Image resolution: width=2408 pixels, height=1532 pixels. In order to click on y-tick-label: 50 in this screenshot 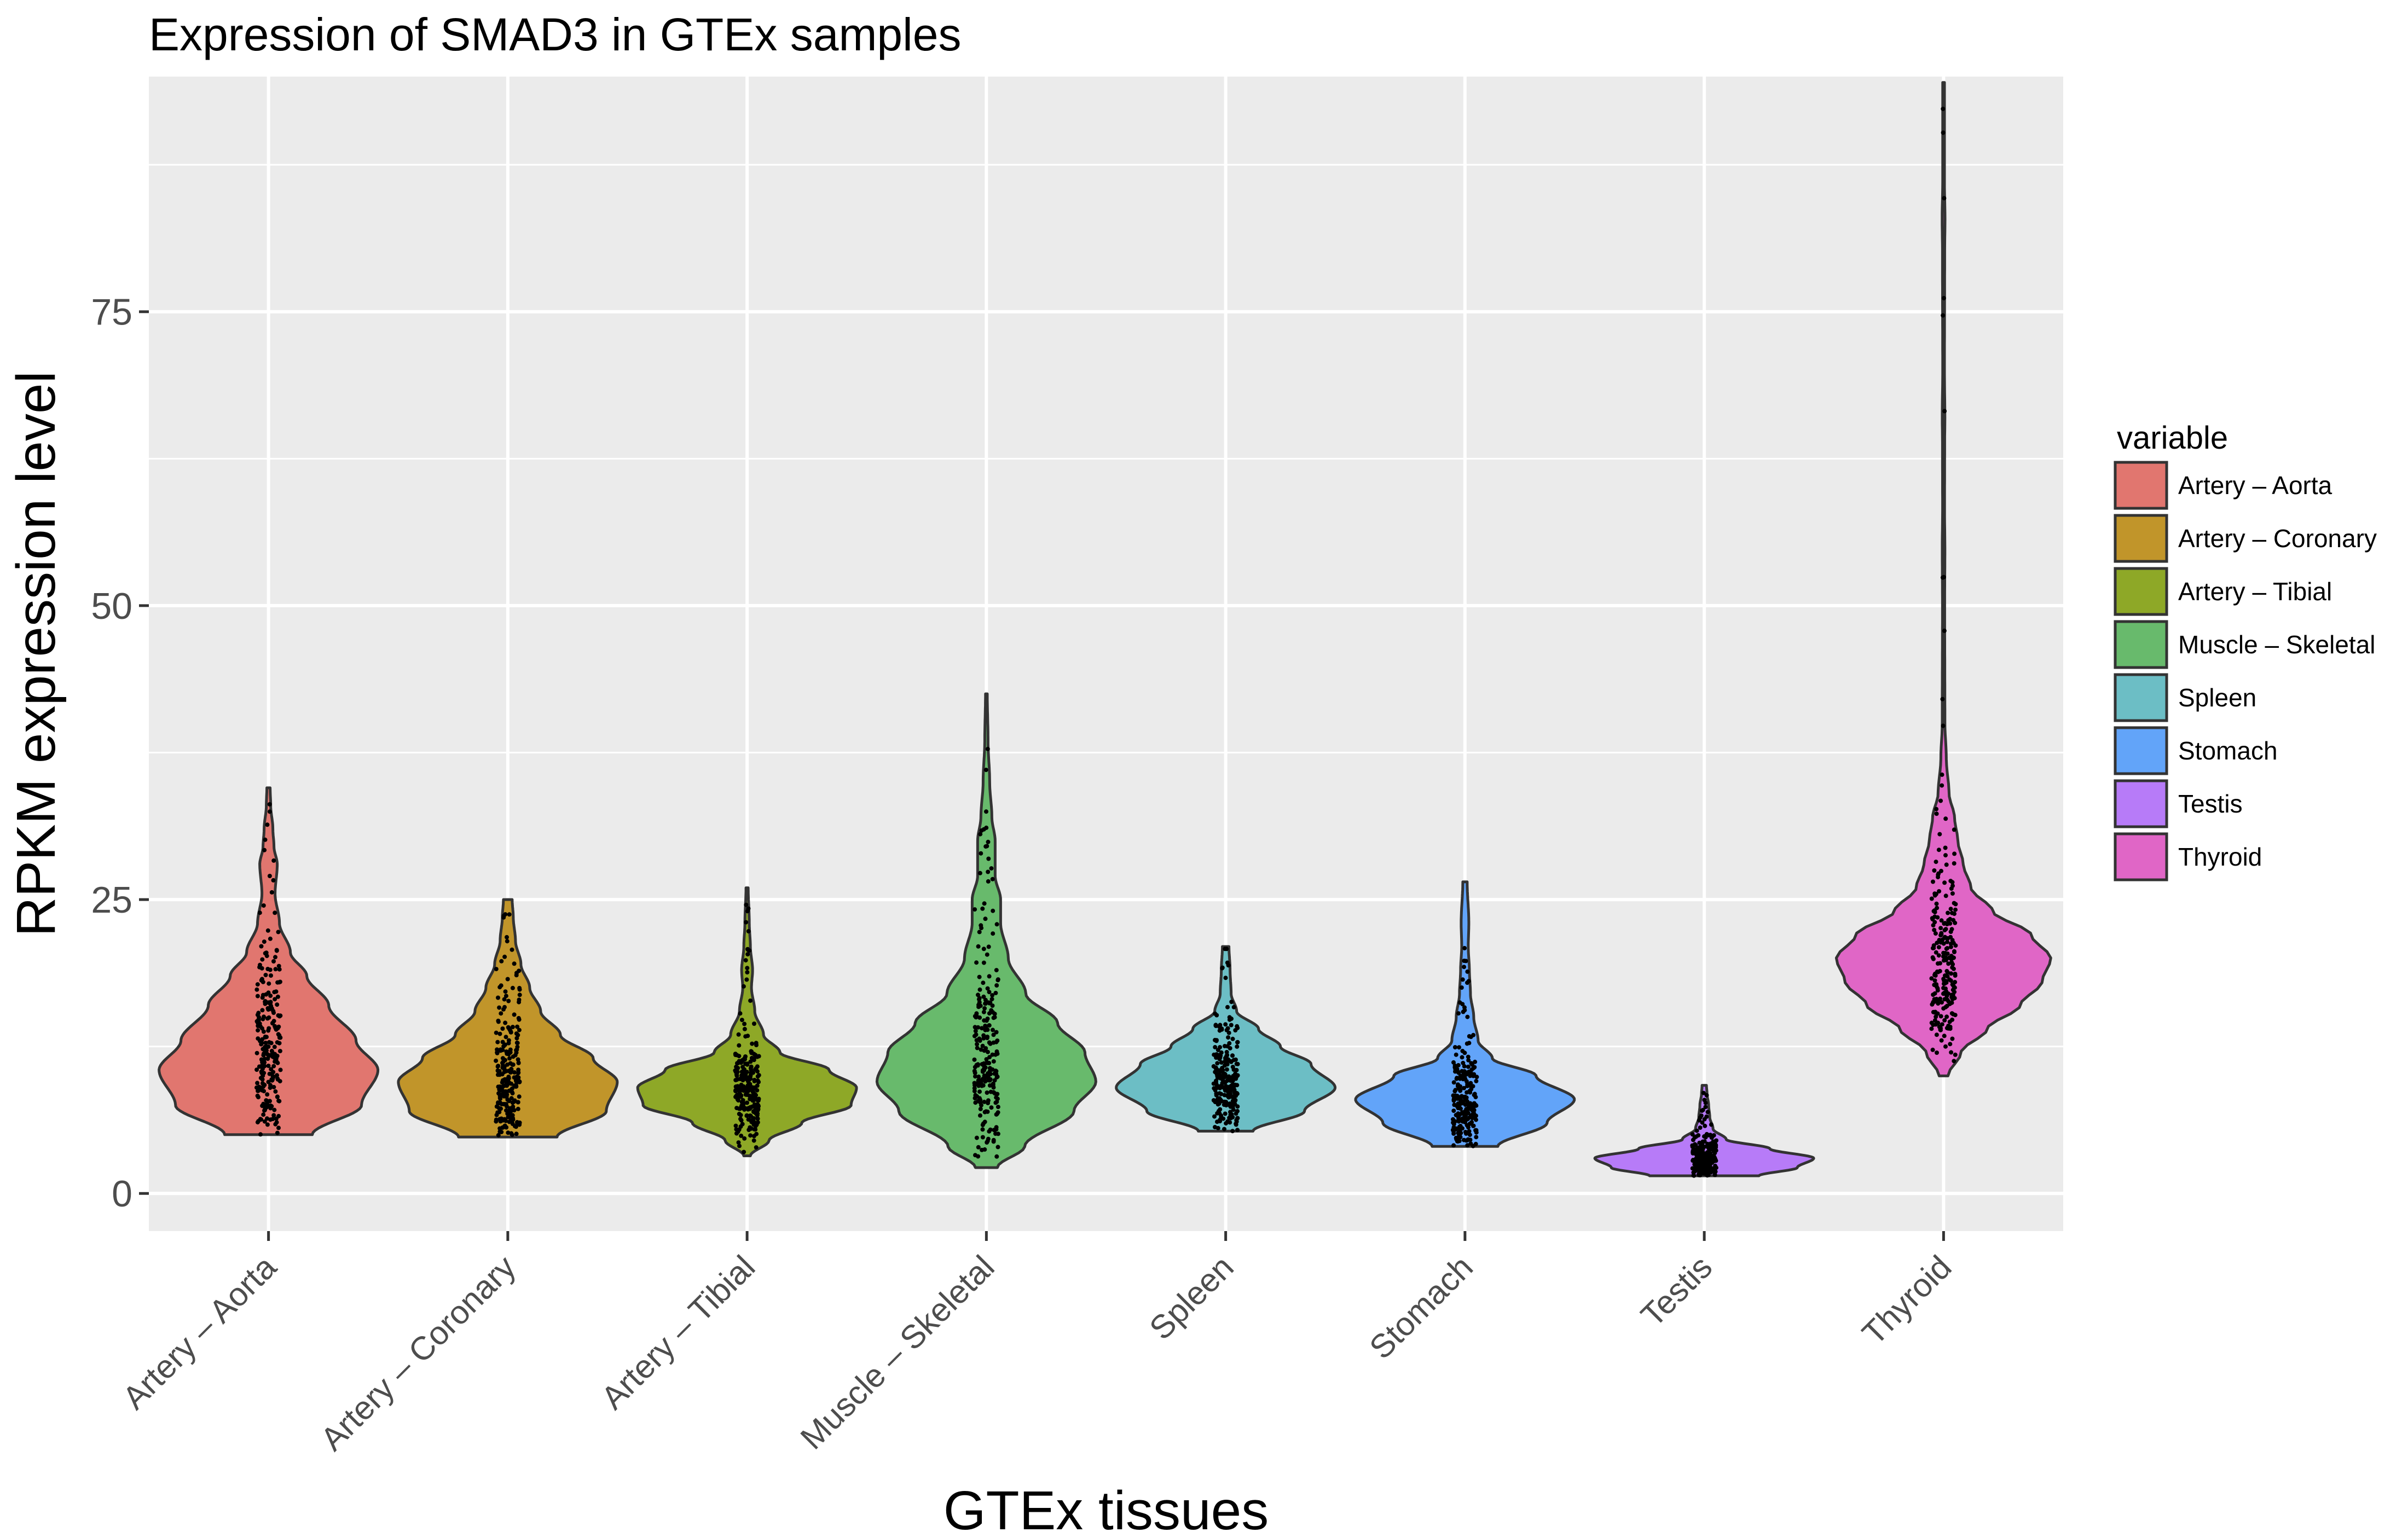, I will do `click(111, 606)`.